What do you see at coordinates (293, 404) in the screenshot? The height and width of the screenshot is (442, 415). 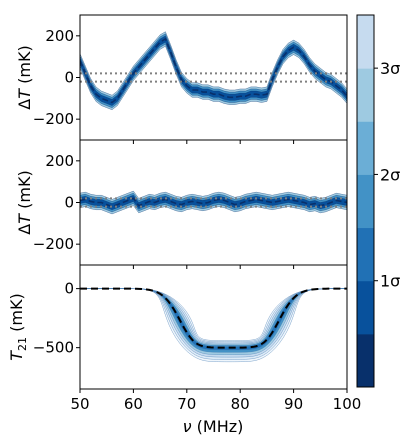 I see `x-tick-label: 90` at bounding box center [293, 404].